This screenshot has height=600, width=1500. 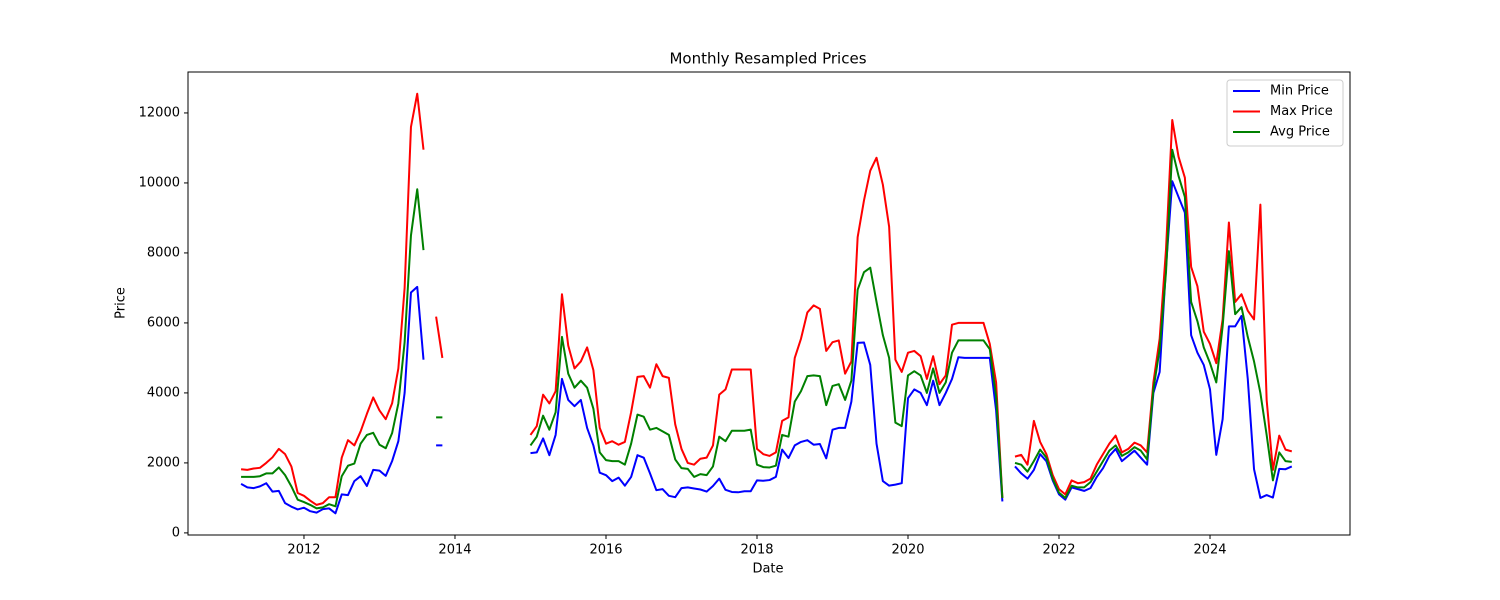 What do you see at coordinates (176, 532) in the screenshot?
I see `y-tick-label: 0` at bounding box center [176, 532].